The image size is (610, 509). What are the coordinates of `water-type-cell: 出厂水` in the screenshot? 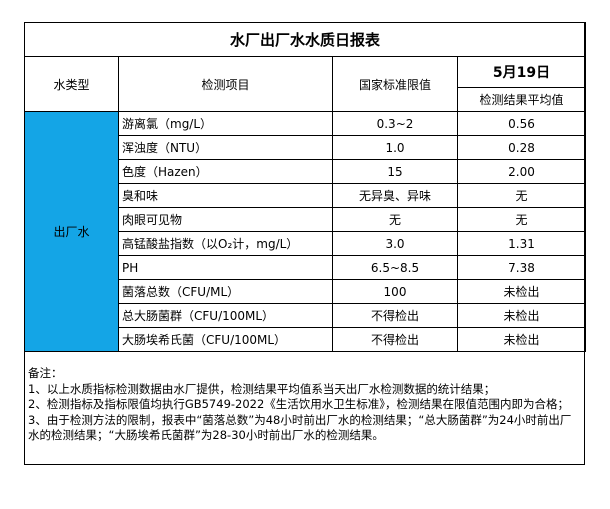 It's located at (71, 231).